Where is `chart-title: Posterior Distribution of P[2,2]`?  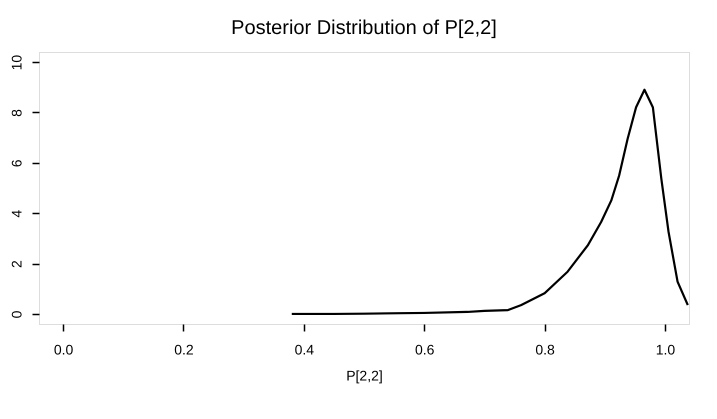
chart-title: Posterior Distribution of P[2,2] is located at coordinates (364, 28).